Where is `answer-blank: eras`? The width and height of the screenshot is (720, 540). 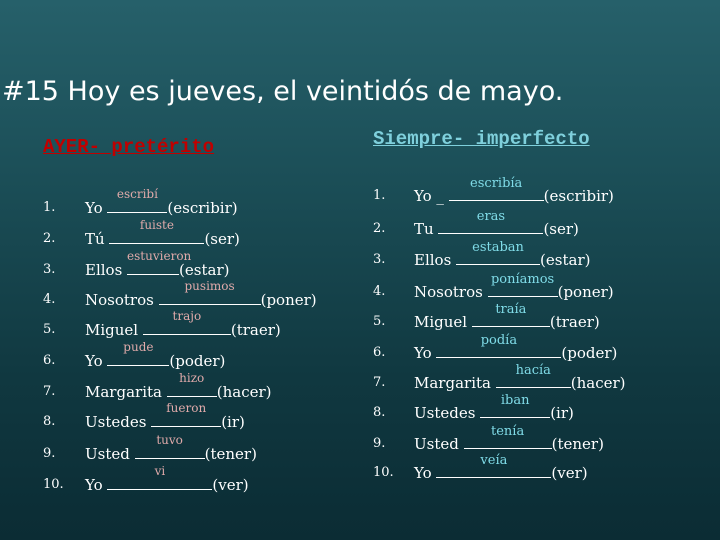
answer-blank: eras is located at coordinates (491, 221).